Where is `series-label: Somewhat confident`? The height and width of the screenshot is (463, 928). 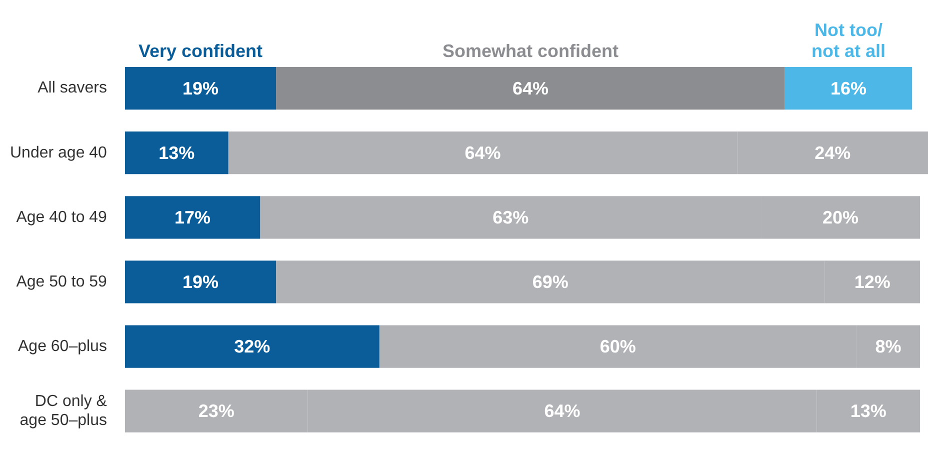
series-label: Somewhat confident is located at coordinates (530, 50).